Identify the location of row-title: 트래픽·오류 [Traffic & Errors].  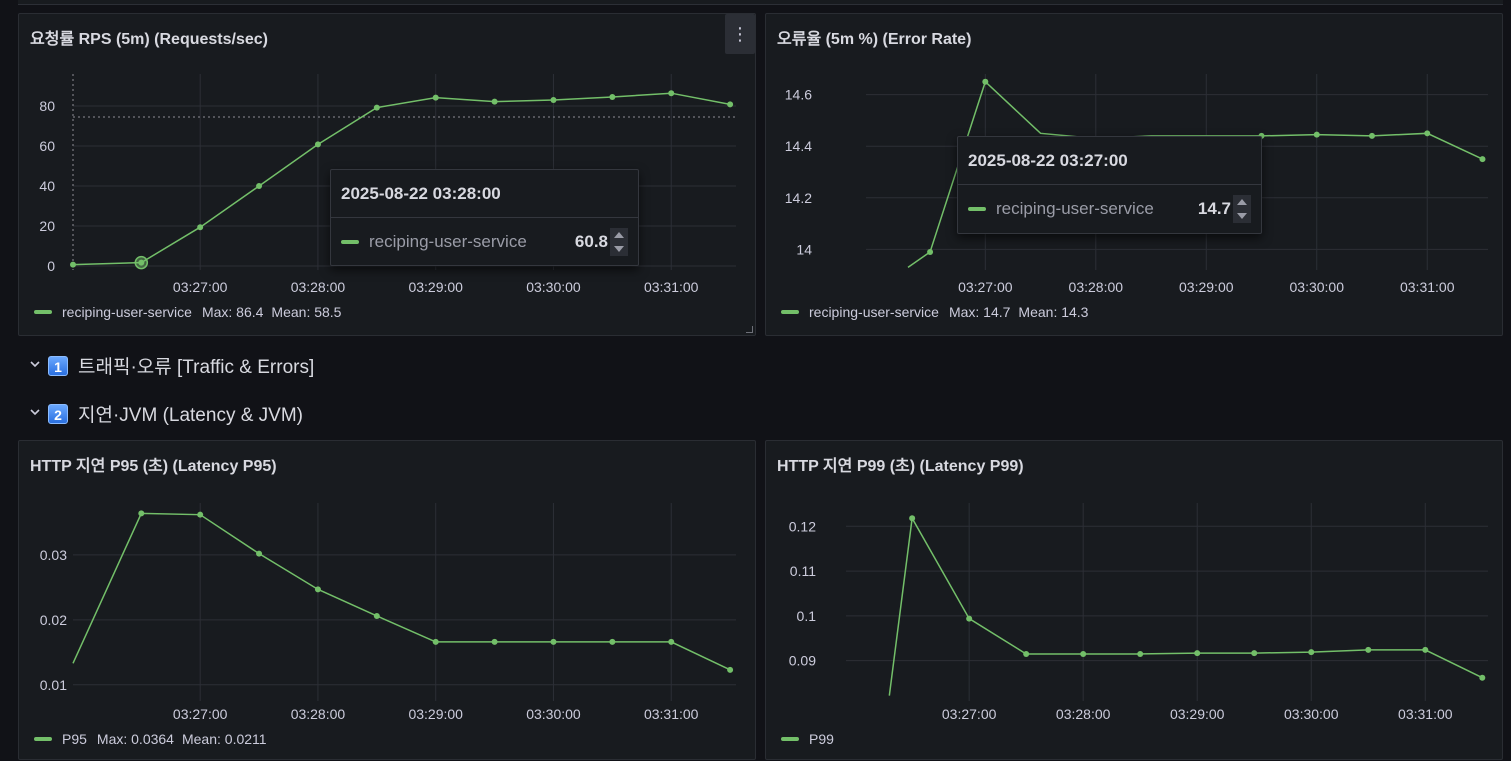
(196, 367).